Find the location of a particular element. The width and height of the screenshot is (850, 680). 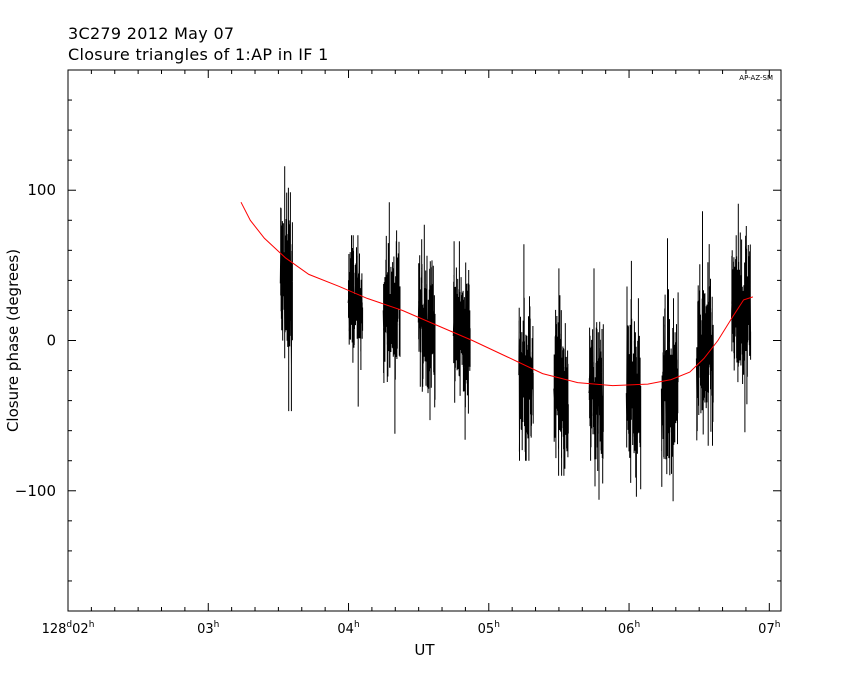

y-tick-label: 100 is located at coordinates (41, 190).